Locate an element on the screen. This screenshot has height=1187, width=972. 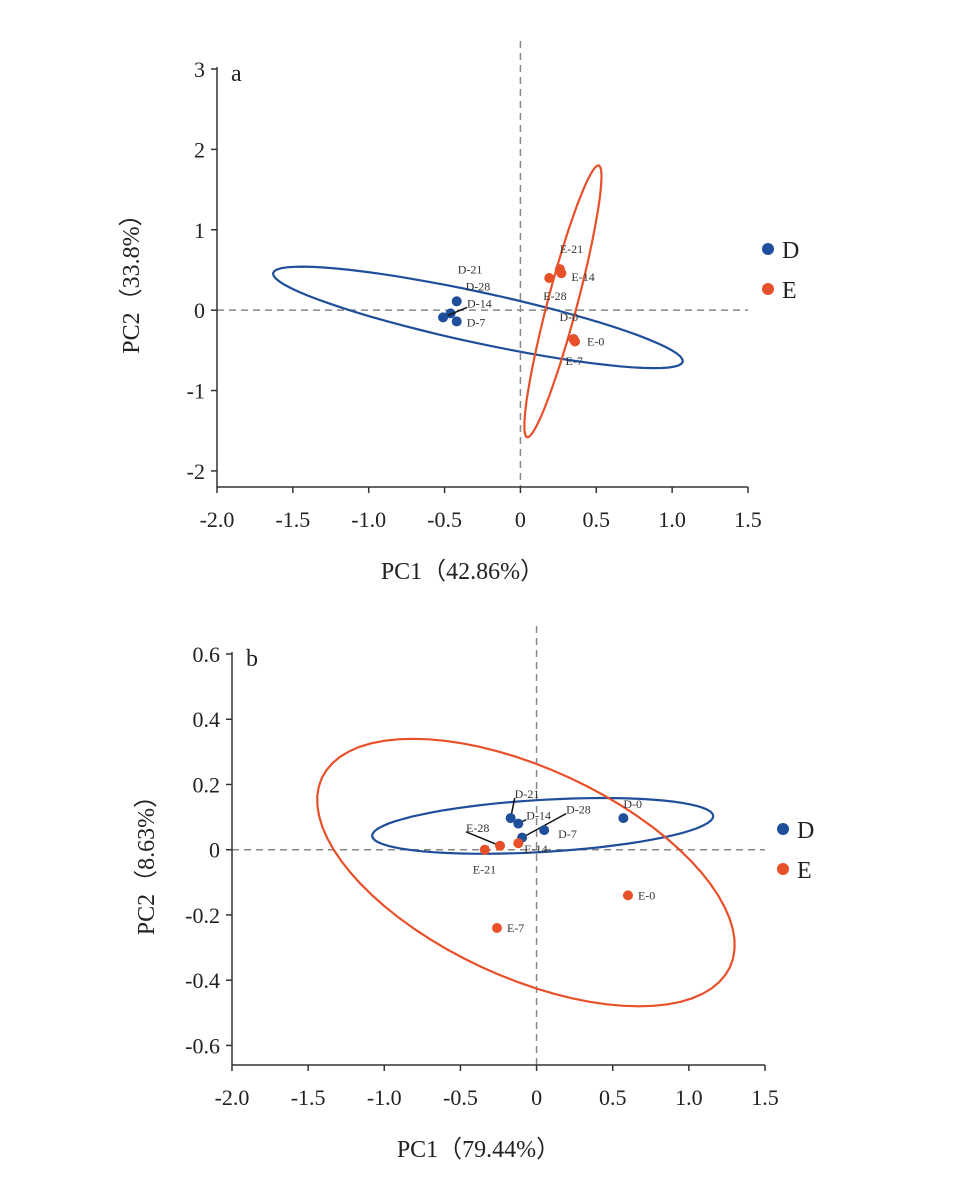
panel-label: a is located at coordinates (236, 74).